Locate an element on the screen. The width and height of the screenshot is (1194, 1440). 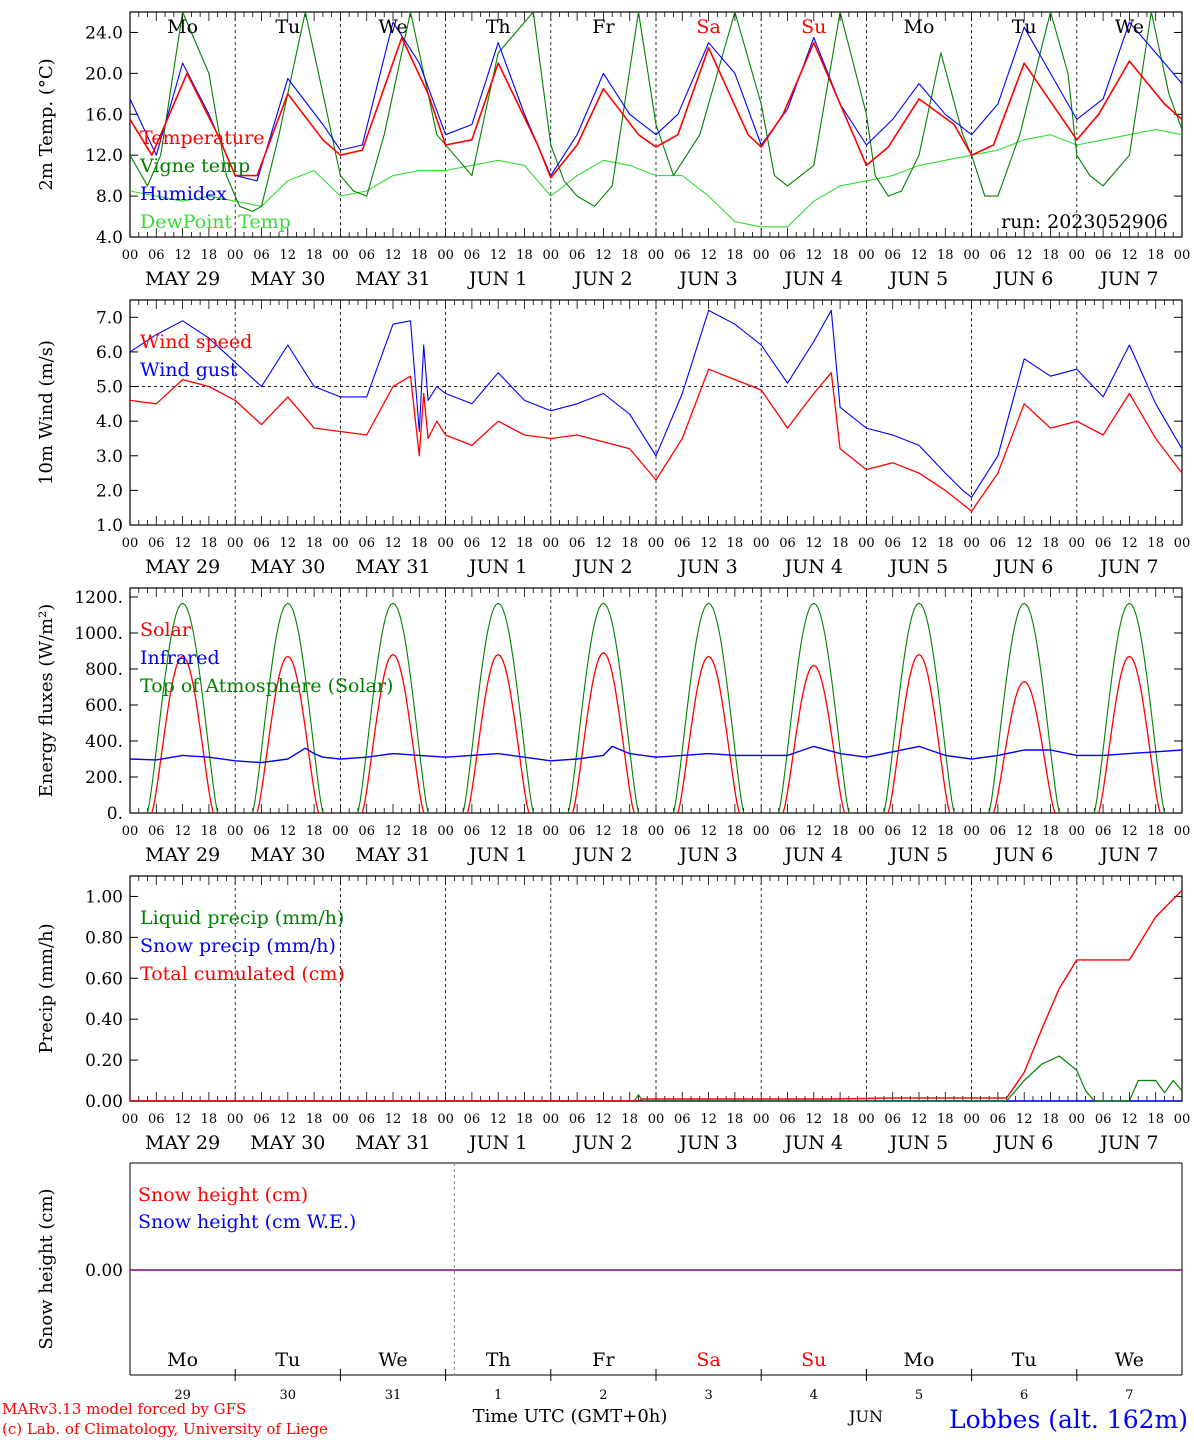
legend-toa: Top of Atmosphere (Solar) is located at coordinates (266, 686).